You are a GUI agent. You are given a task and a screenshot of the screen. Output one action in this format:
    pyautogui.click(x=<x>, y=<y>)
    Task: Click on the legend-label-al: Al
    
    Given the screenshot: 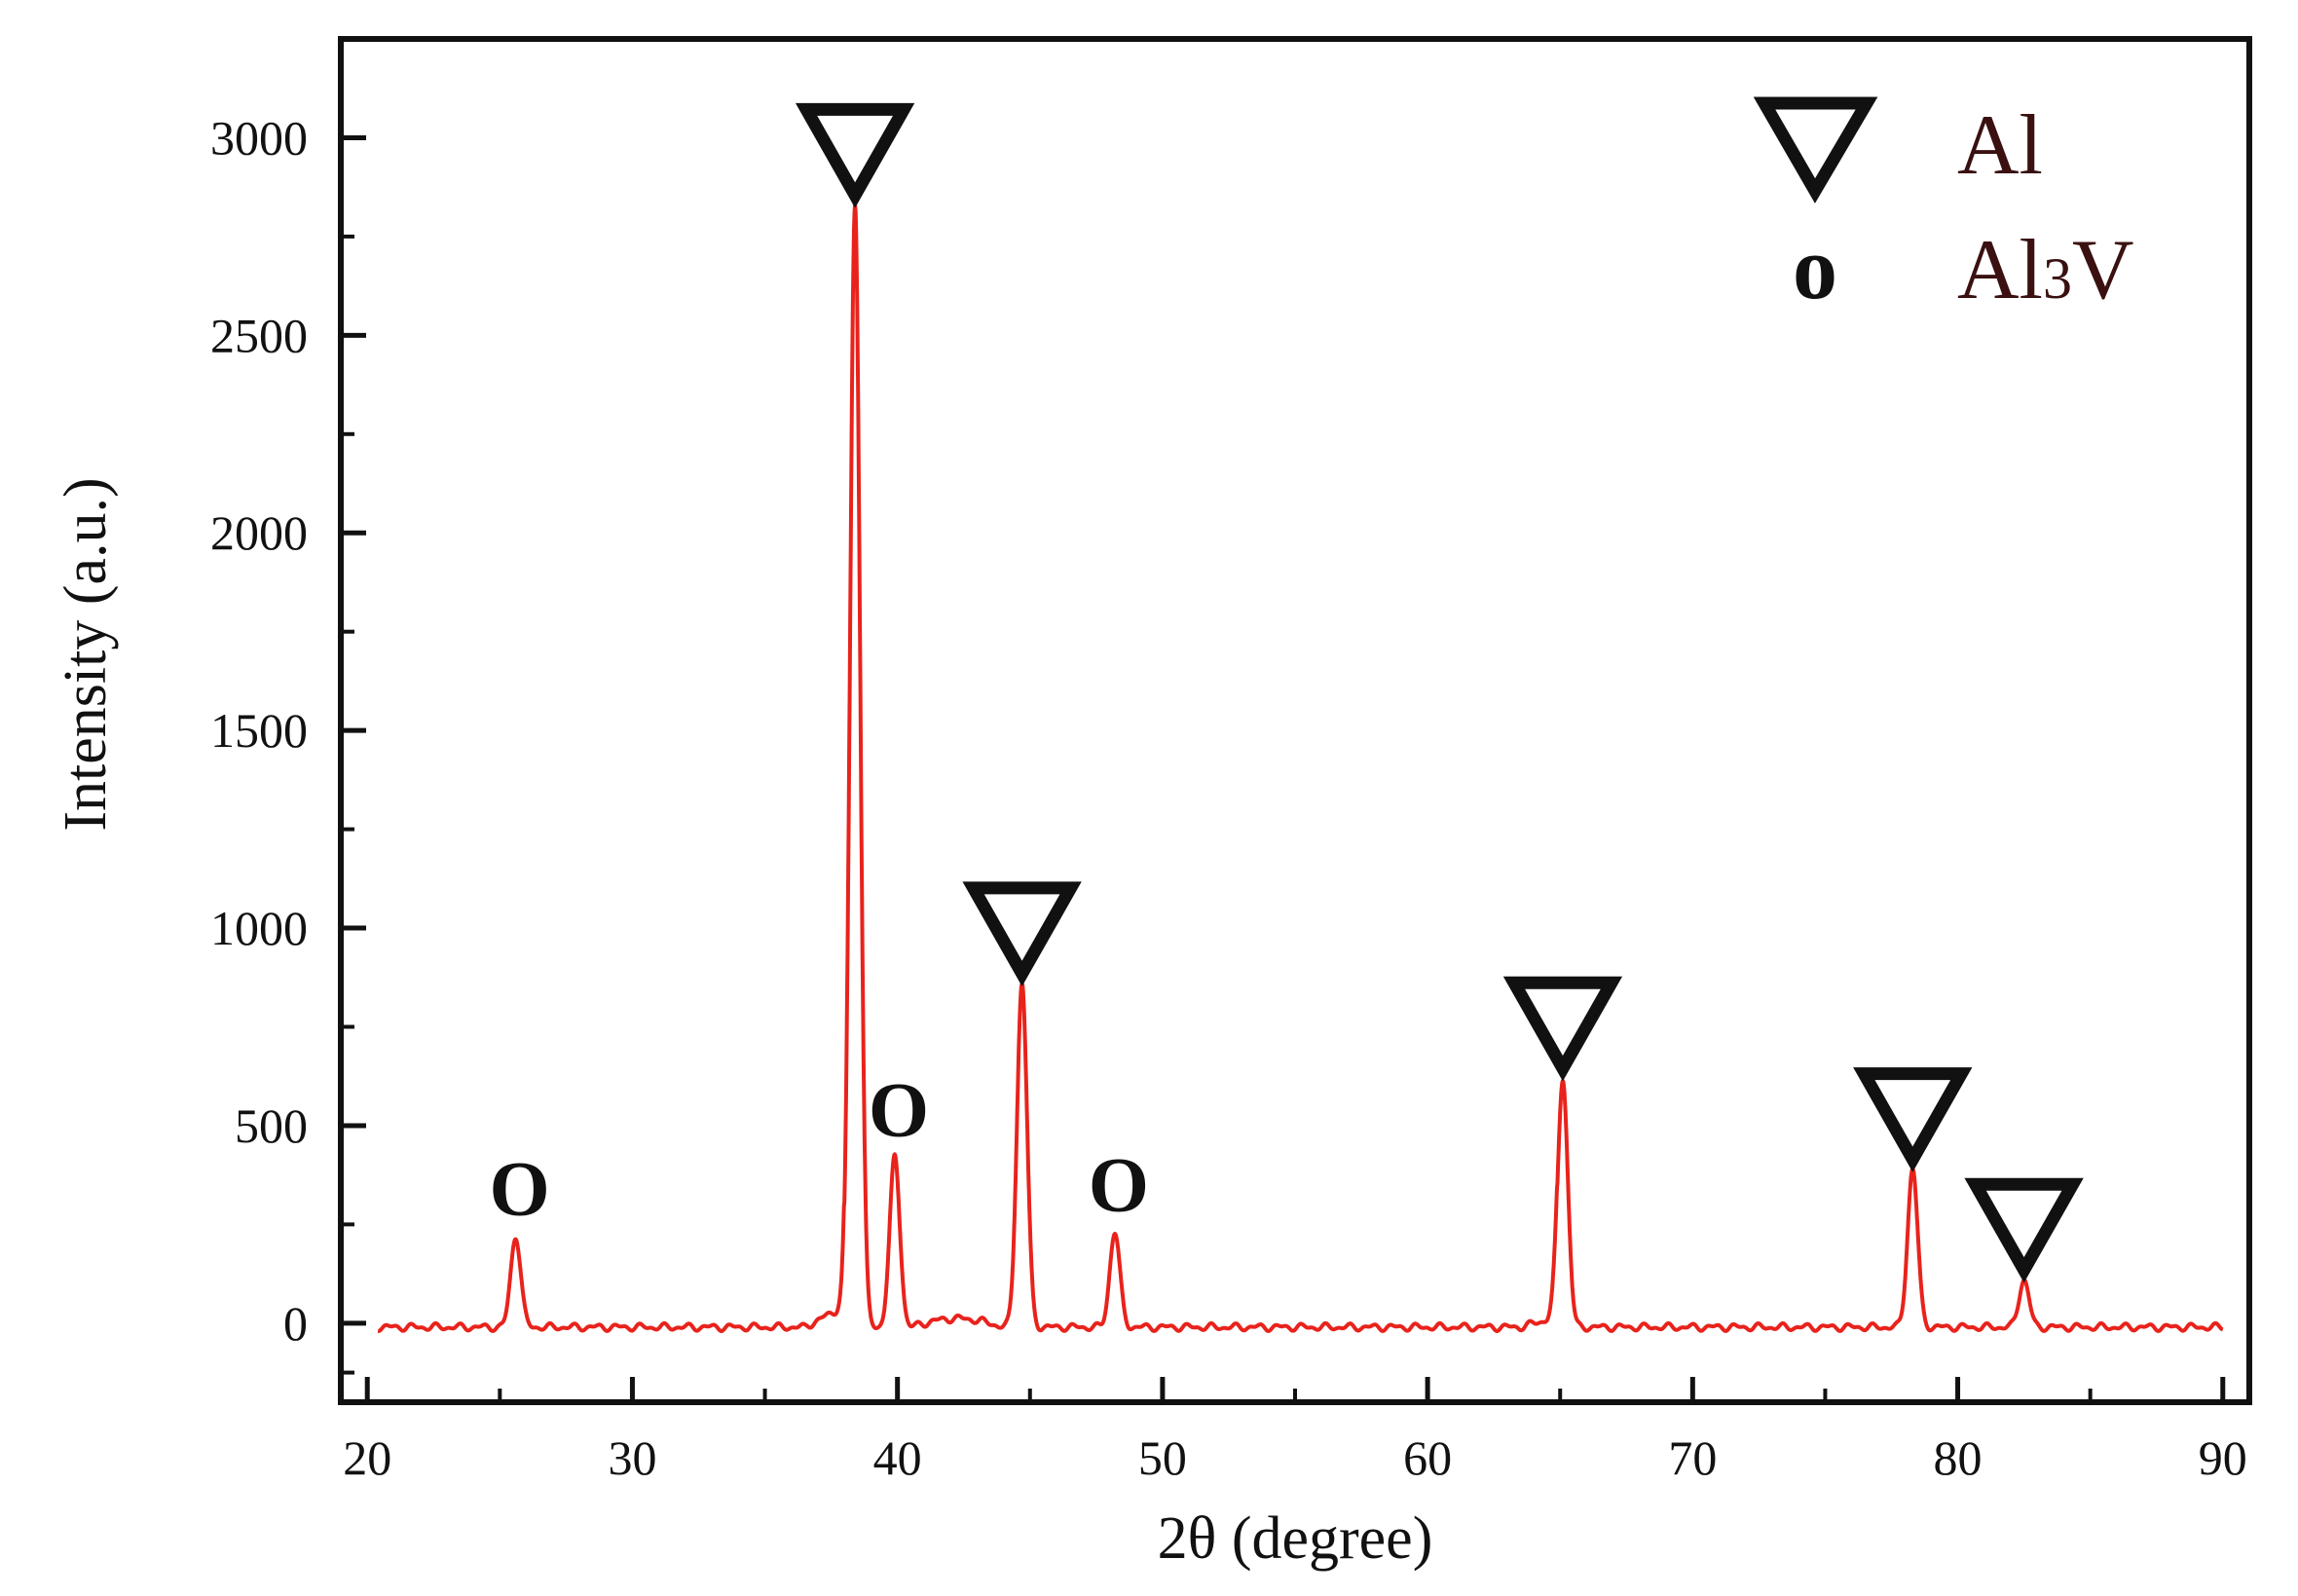 What is the action you would take?
    pyautogui.click(x=2000, y=145)
    